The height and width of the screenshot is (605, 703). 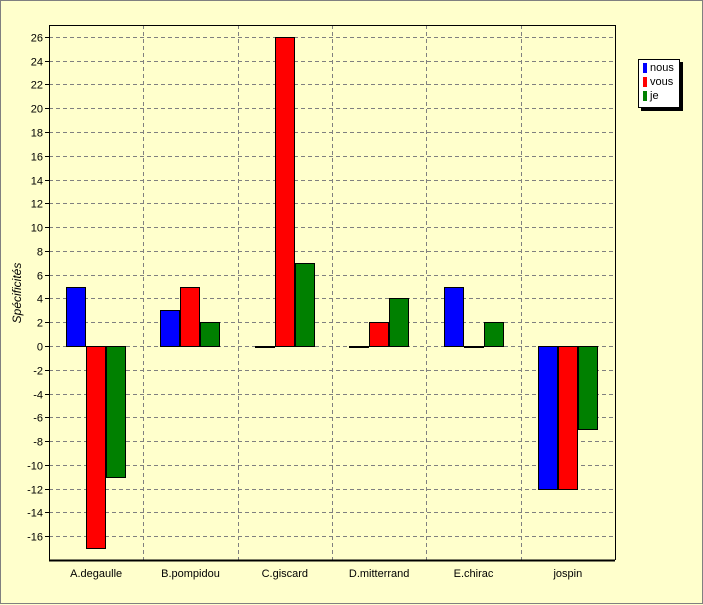 I want to click on y-tick-label: 26, so click(x=37, y=39).